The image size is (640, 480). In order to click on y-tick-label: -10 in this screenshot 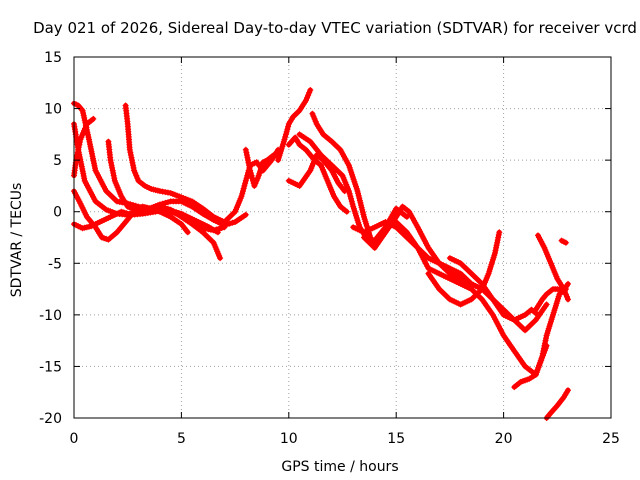, I will do `click(50, 316)`.